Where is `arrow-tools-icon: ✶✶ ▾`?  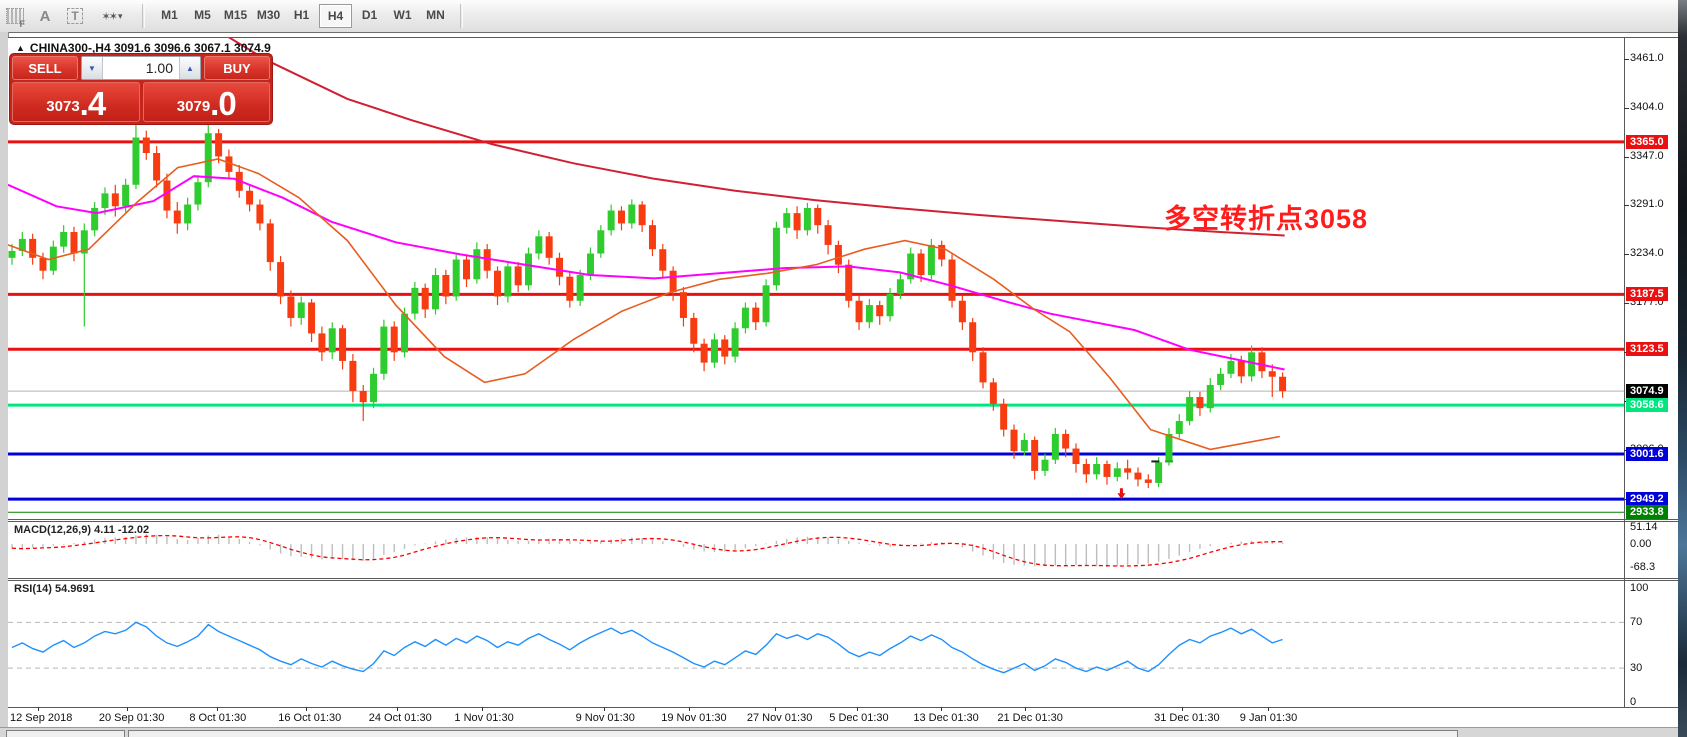 arrow-tools-icon: ✶✶ ▾ is located at coordinates (112, 16).